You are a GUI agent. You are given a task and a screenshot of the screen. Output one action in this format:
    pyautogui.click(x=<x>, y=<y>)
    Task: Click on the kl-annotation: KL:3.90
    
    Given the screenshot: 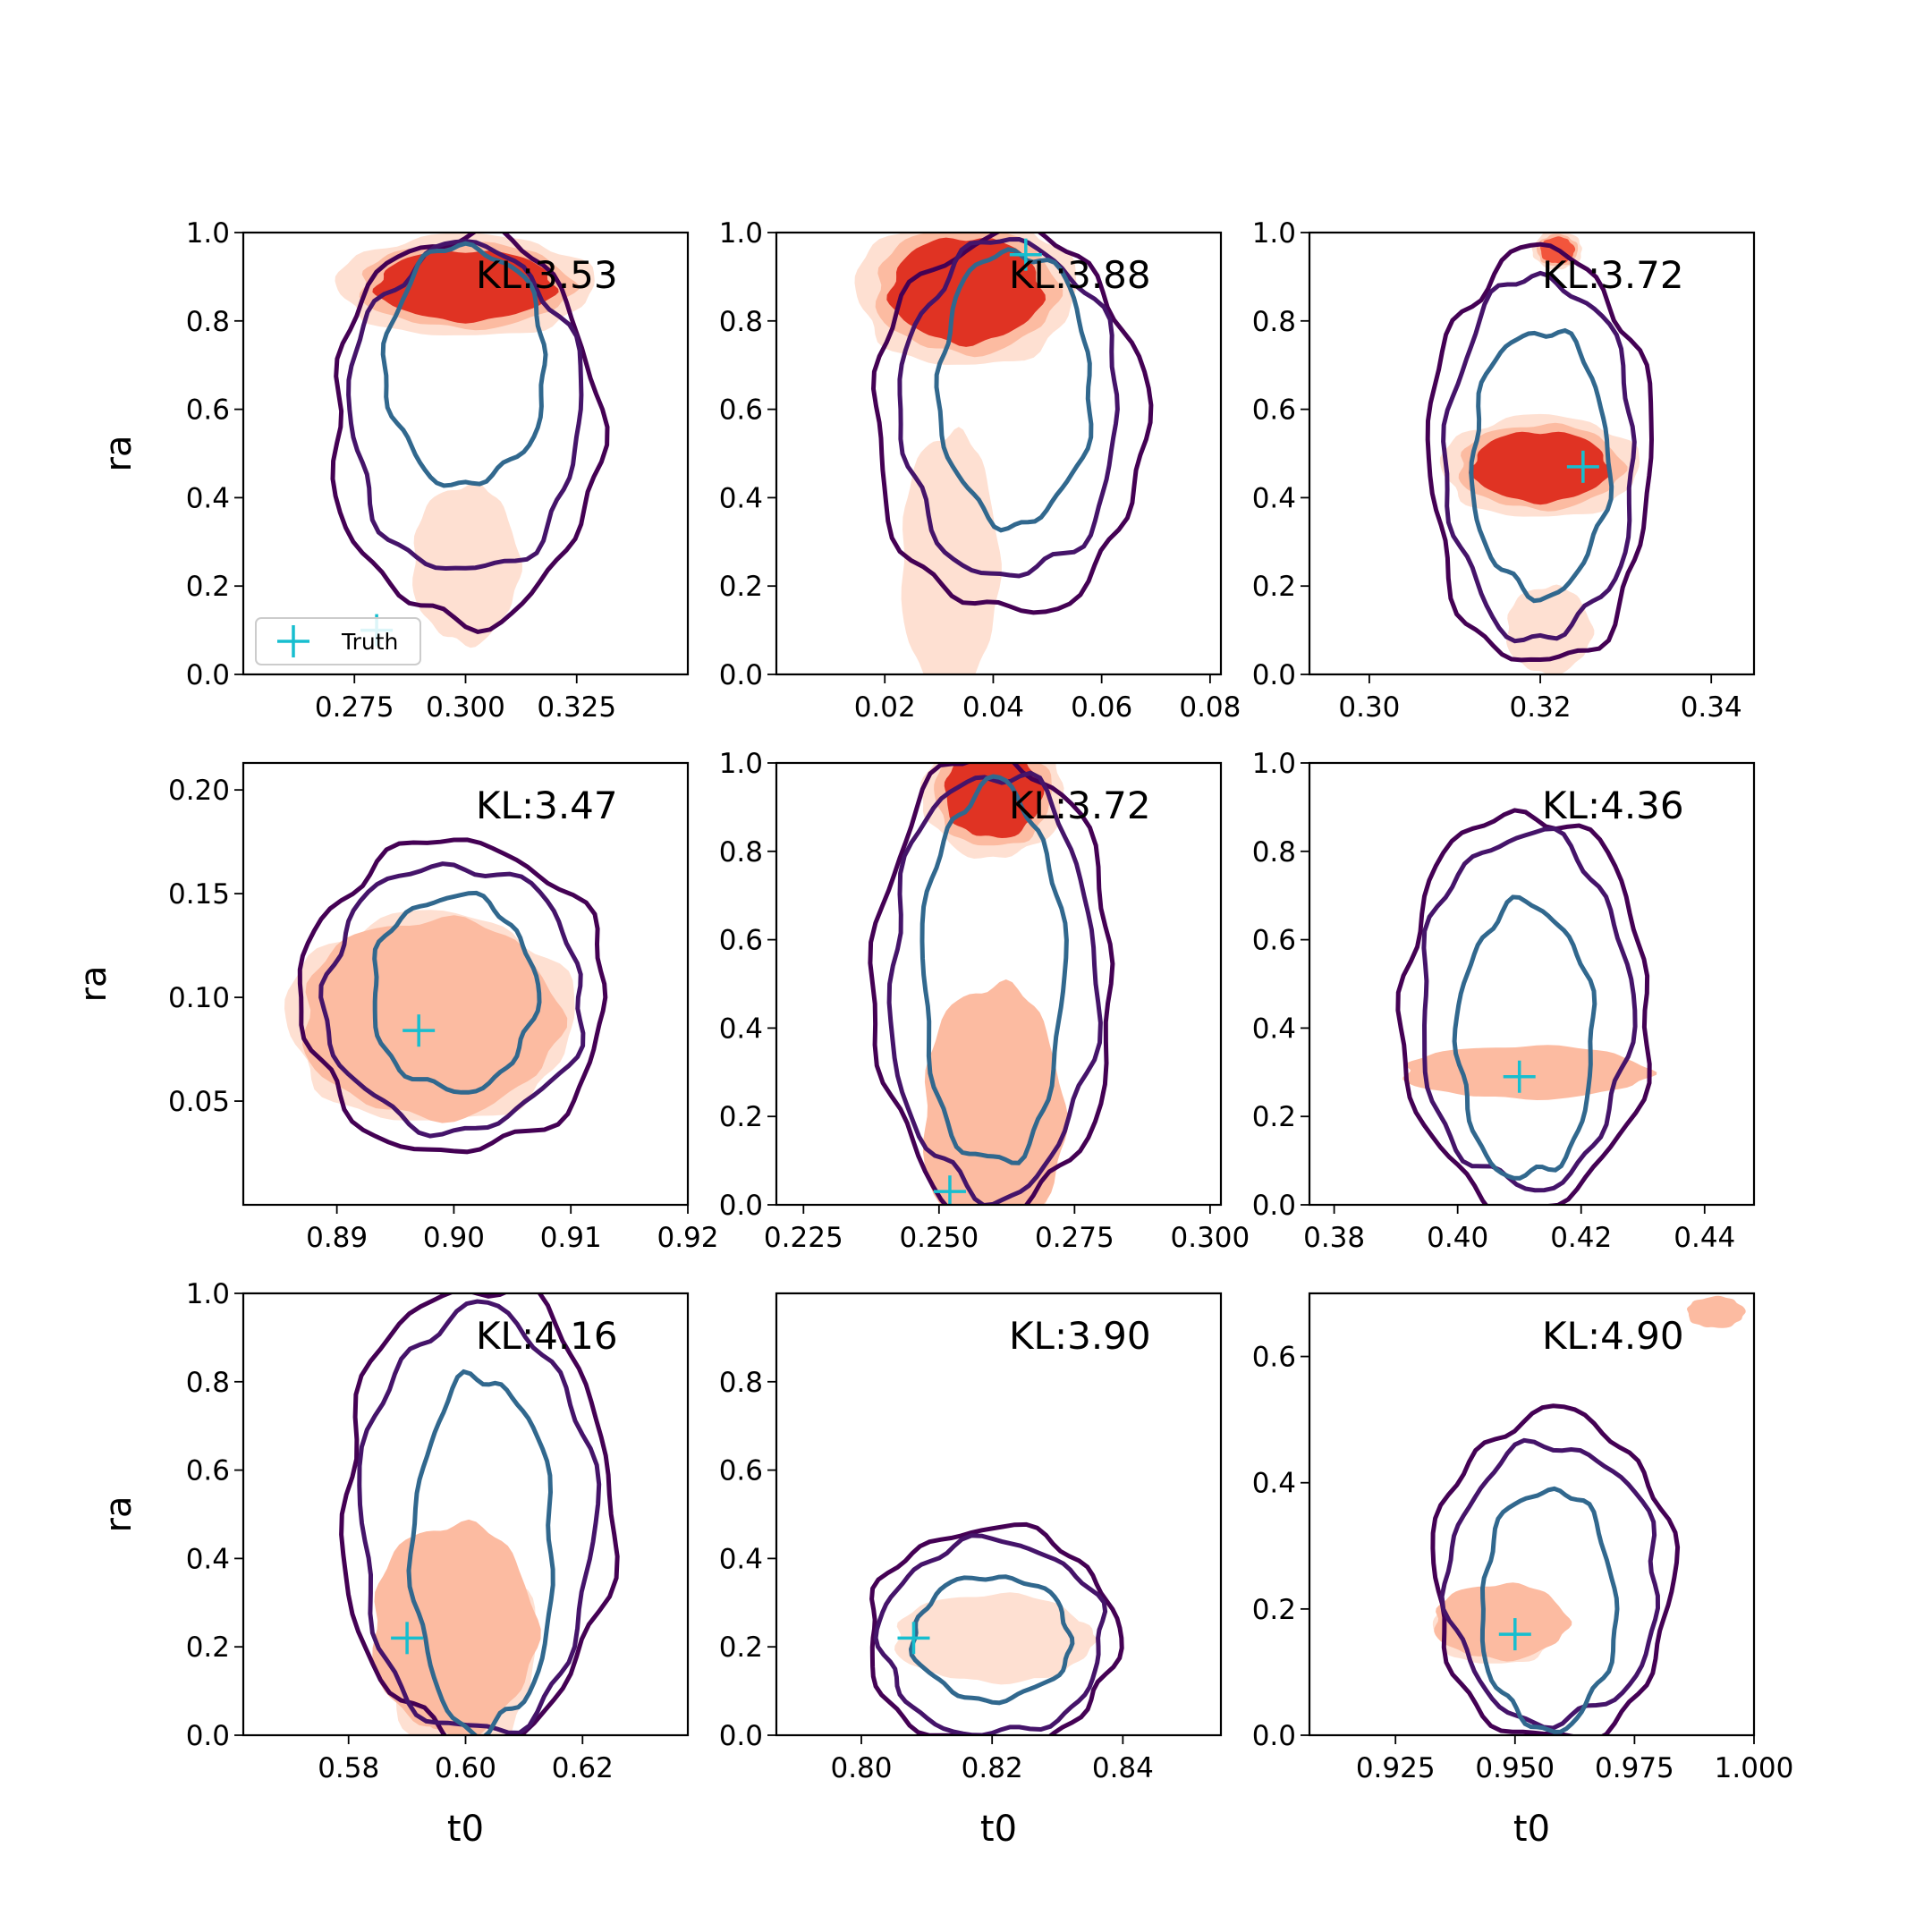 What is the action you would take?
    pyautogui.click(x=1080, y=1336)
    